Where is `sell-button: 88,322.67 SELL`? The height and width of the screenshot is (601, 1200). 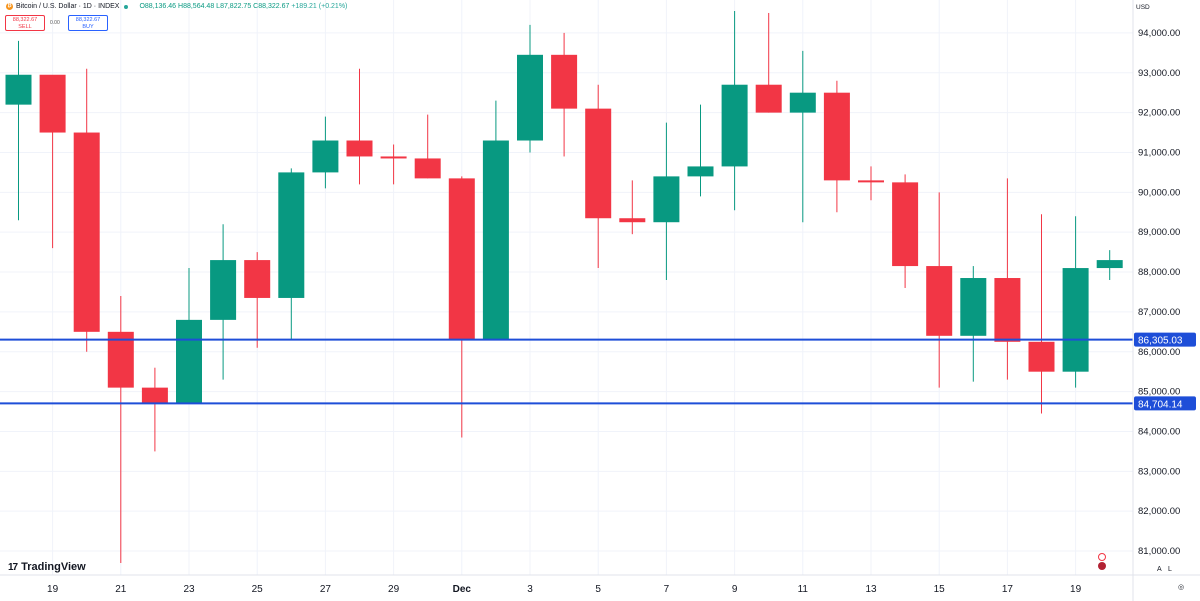
sell-button: 88,322.67 SELL is located at coordinates (25, 23).